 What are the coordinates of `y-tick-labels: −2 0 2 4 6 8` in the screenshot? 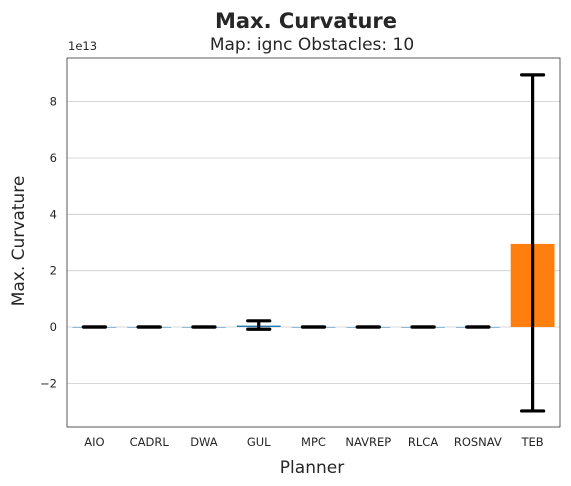 It's located at (48, 243).